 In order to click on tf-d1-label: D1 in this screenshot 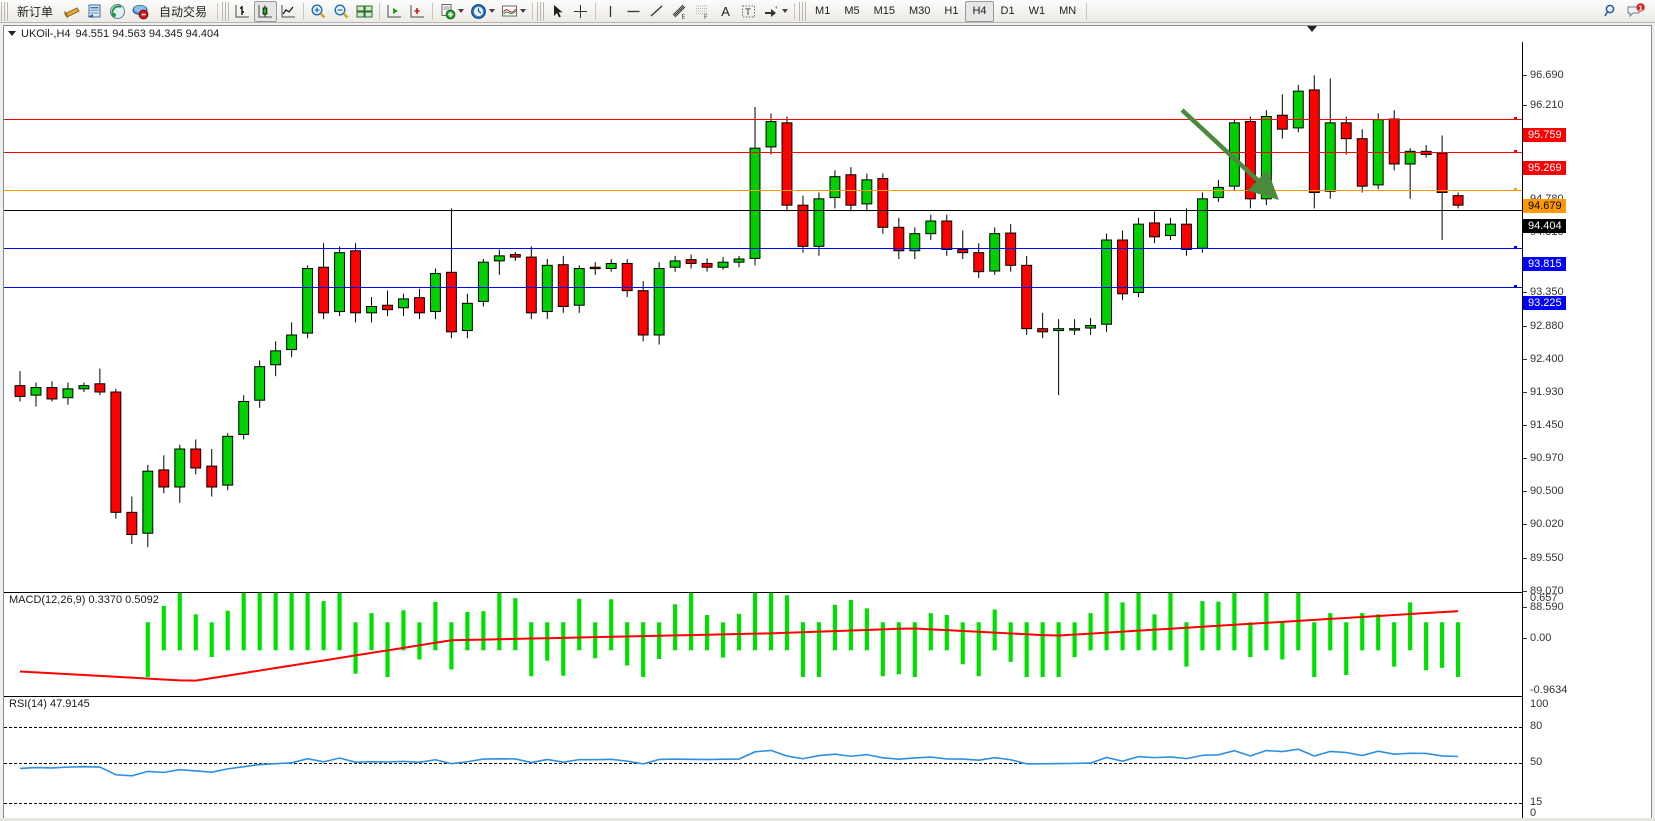, I will do `click(1007, 11)`.